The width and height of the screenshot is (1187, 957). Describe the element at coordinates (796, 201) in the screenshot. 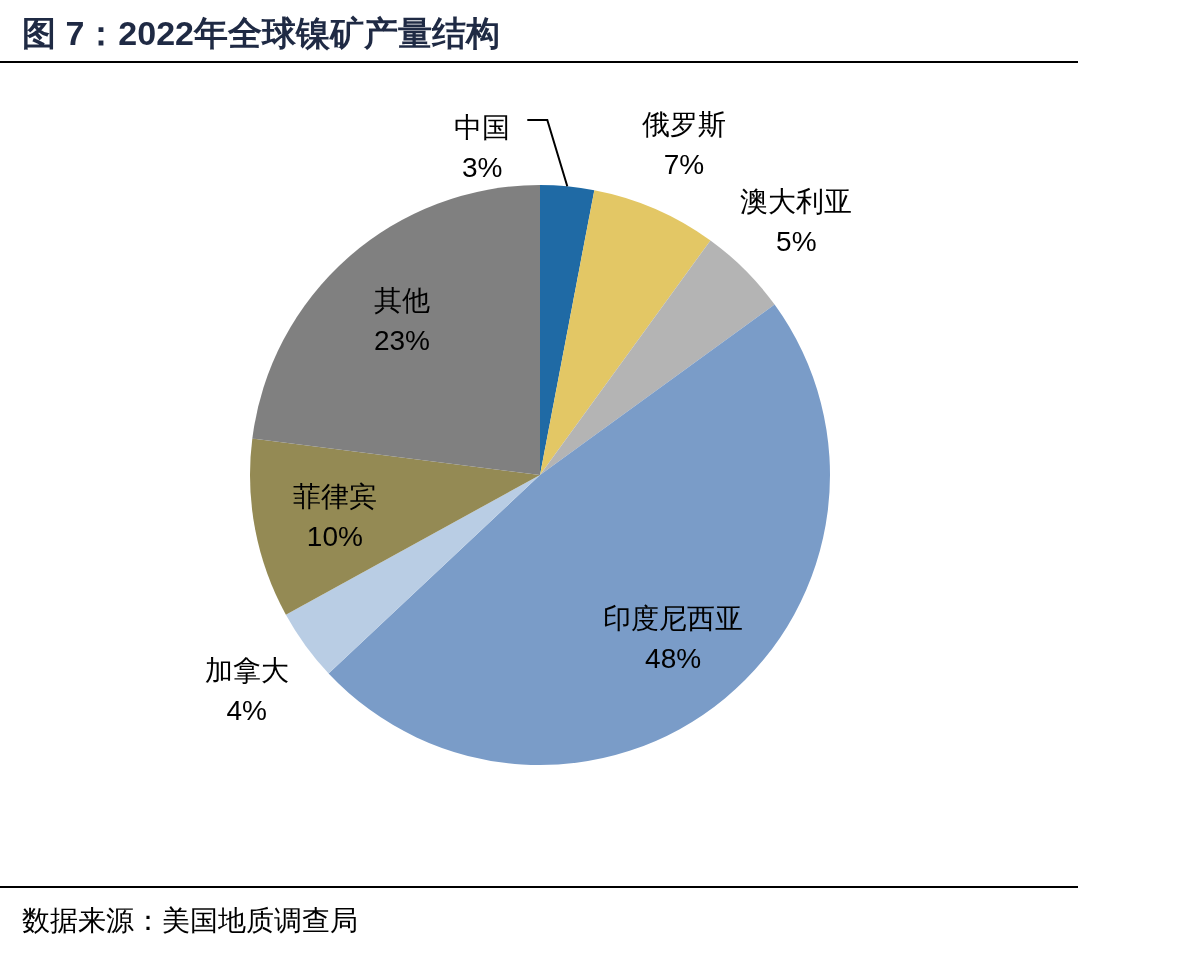

I see `slice-label: 澳大利亚` at that location.